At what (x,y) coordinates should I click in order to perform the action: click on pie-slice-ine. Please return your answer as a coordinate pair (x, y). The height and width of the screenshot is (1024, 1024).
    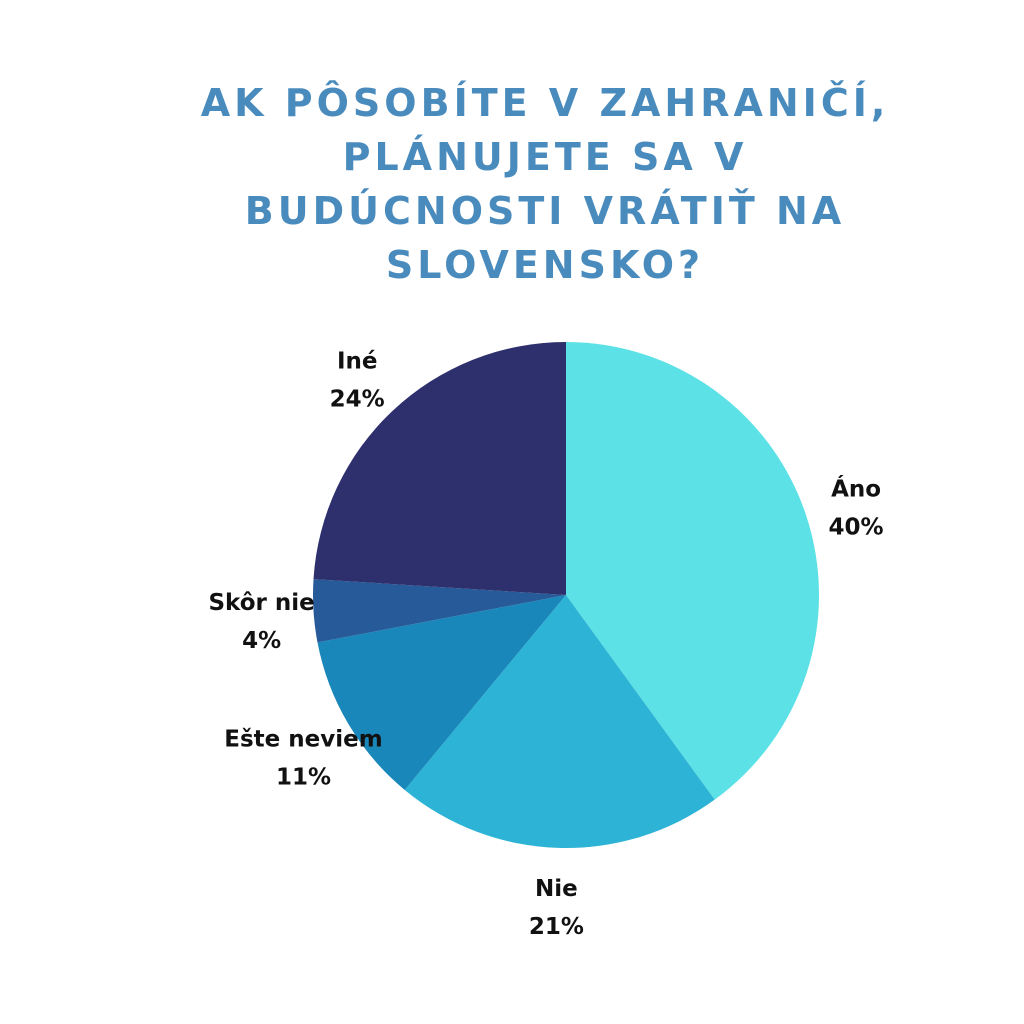
    Looking at the image, I should click on (439, 468).